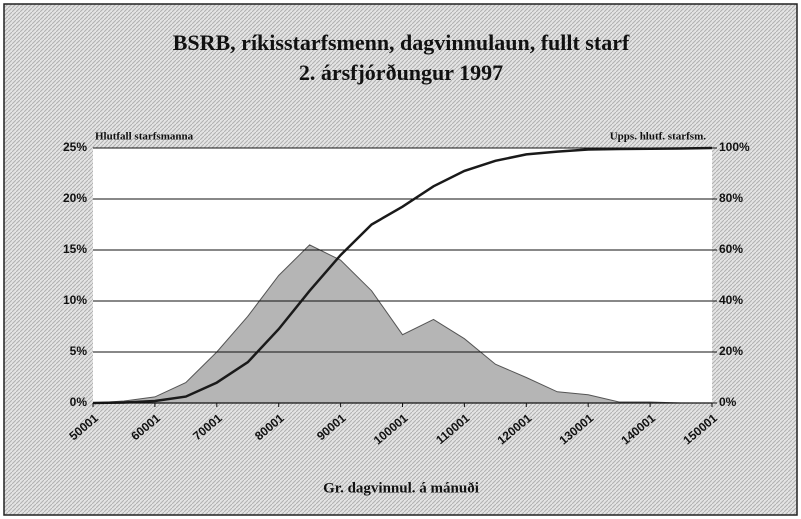 This screenshot has width=801, height=519. What do you see at coordinates (79, 351) in the screenshot?
I see `y-tick-label: 5%` at bounding box center [79, 351].